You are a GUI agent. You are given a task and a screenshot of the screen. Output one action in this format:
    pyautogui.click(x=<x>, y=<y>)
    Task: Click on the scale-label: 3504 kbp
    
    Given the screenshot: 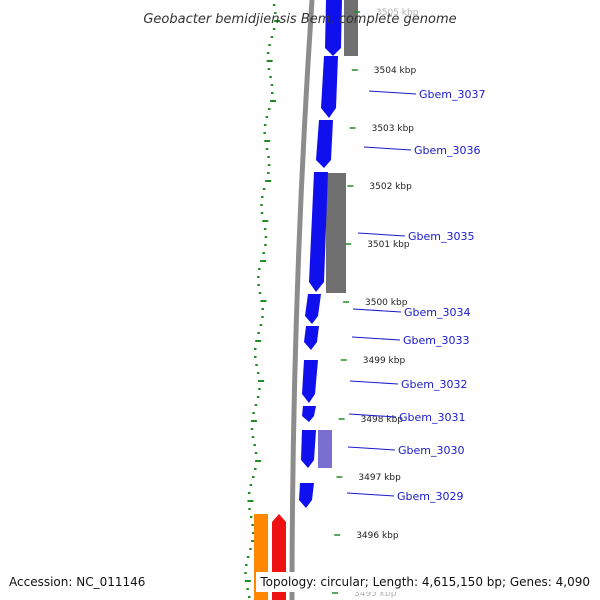 What is the action you would take?
    pyautogui.click(x=395, y=71)
    